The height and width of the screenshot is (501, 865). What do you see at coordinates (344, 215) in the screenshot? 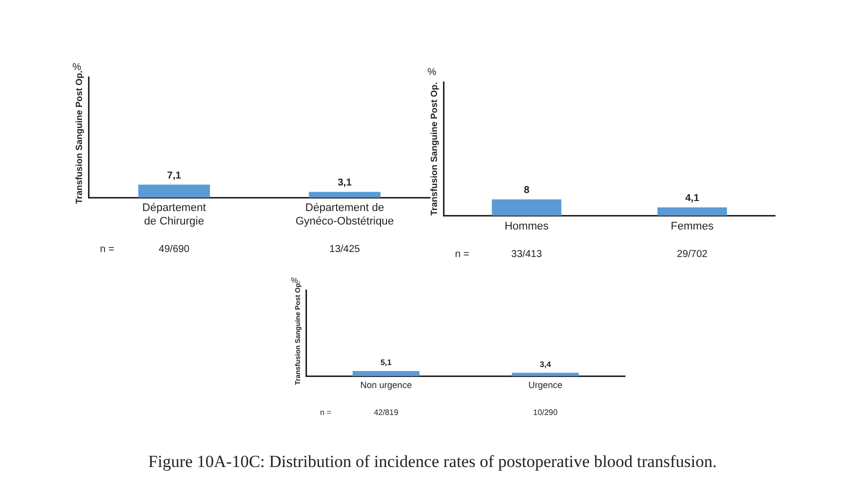
I see `x-tick-label: Département de Gynéco-Obstétrique` at bounding box center [344, 215].